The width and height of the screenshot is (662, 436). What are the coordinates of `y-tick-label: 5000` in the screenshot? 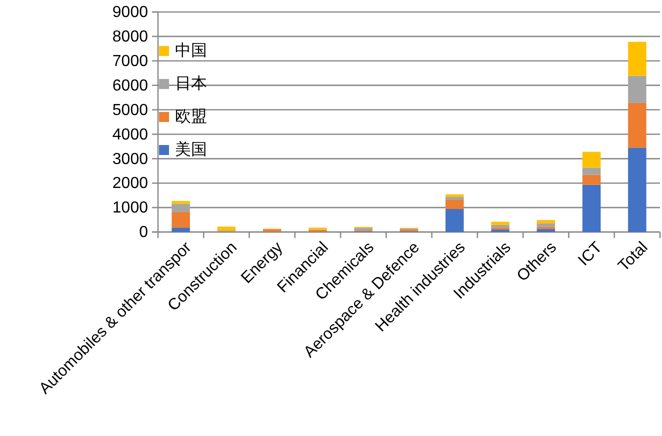 It's located at (130, 110).